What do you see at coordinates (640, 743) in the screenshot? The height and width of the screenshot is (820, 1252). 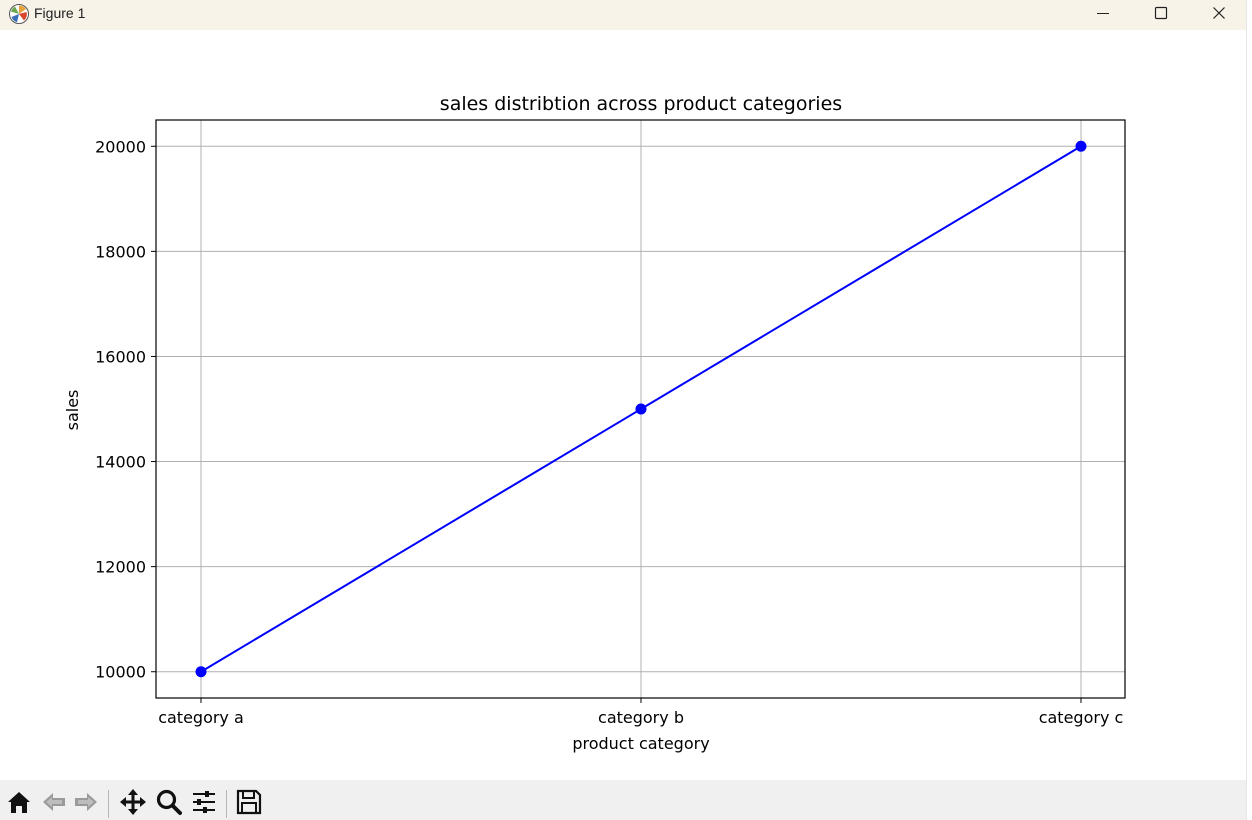 I see `x-axis-label: product category` at bounding box center [640, 743].